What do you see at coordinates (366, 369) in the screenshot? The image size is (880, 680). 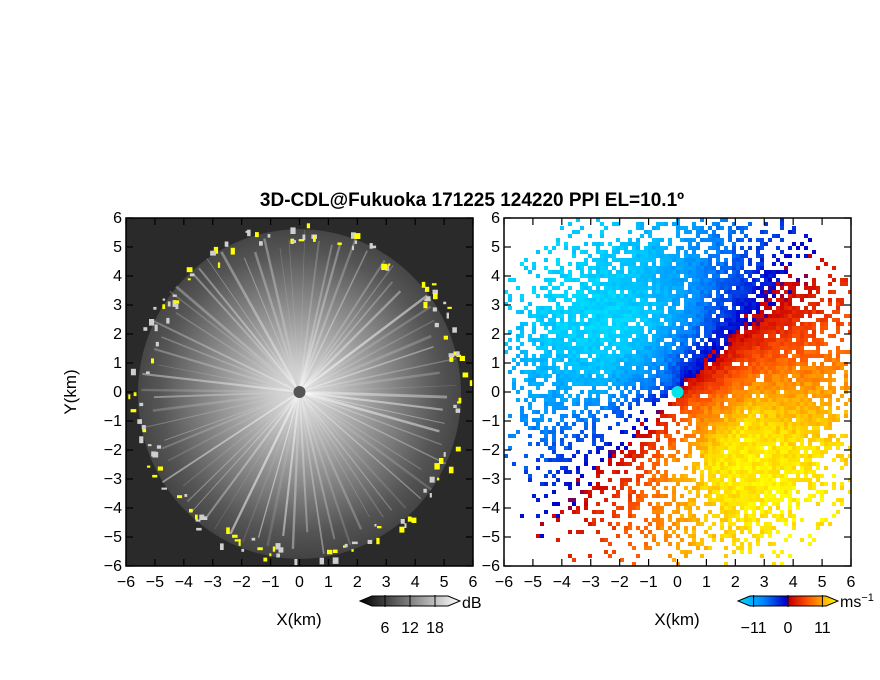 I see `echo-ray` at bounding box center [366, 369].